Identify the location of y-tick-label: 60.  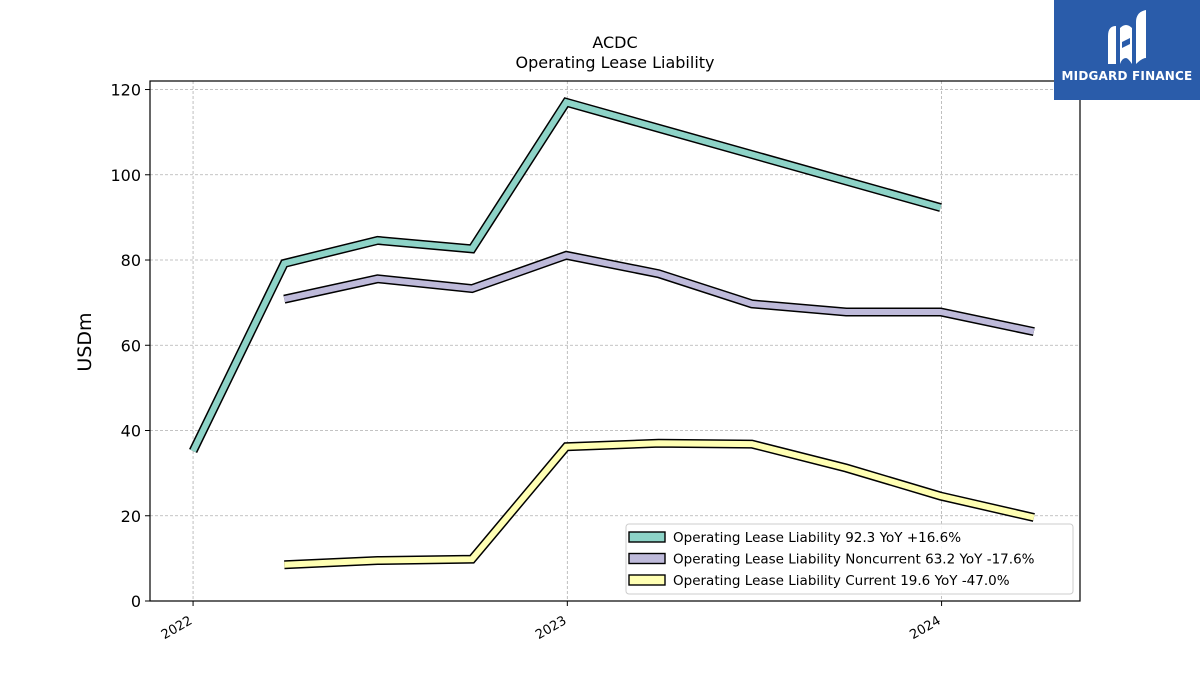
(131, 345).